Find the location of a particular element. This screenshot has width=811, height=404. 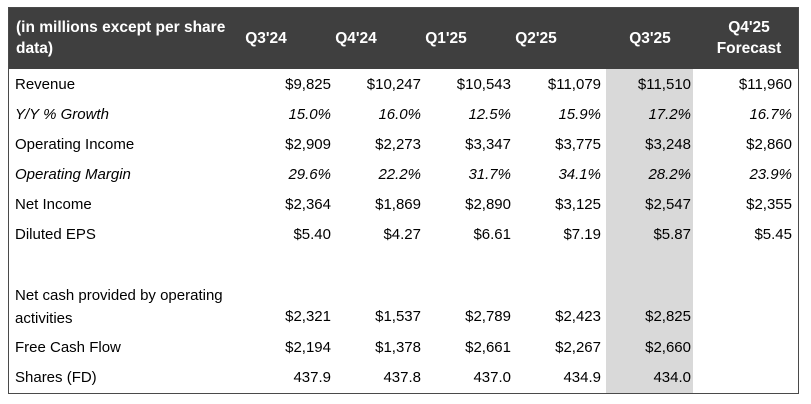

cell: $2,273 is located at coordinates (398, 144).